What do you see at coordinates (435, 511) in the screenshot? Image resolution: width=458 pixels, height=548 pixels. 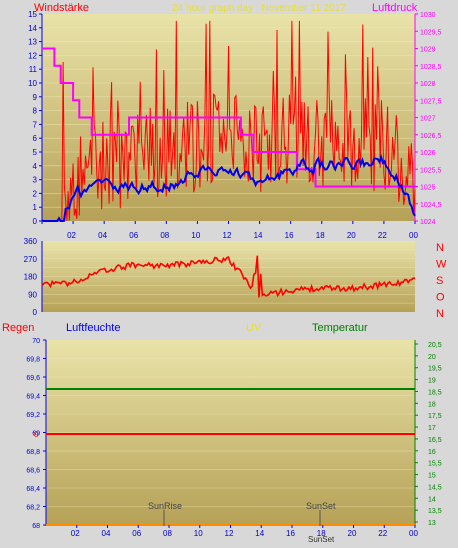 I see `temperature-axis-label: 13,5` at bounding box center [435, 511].